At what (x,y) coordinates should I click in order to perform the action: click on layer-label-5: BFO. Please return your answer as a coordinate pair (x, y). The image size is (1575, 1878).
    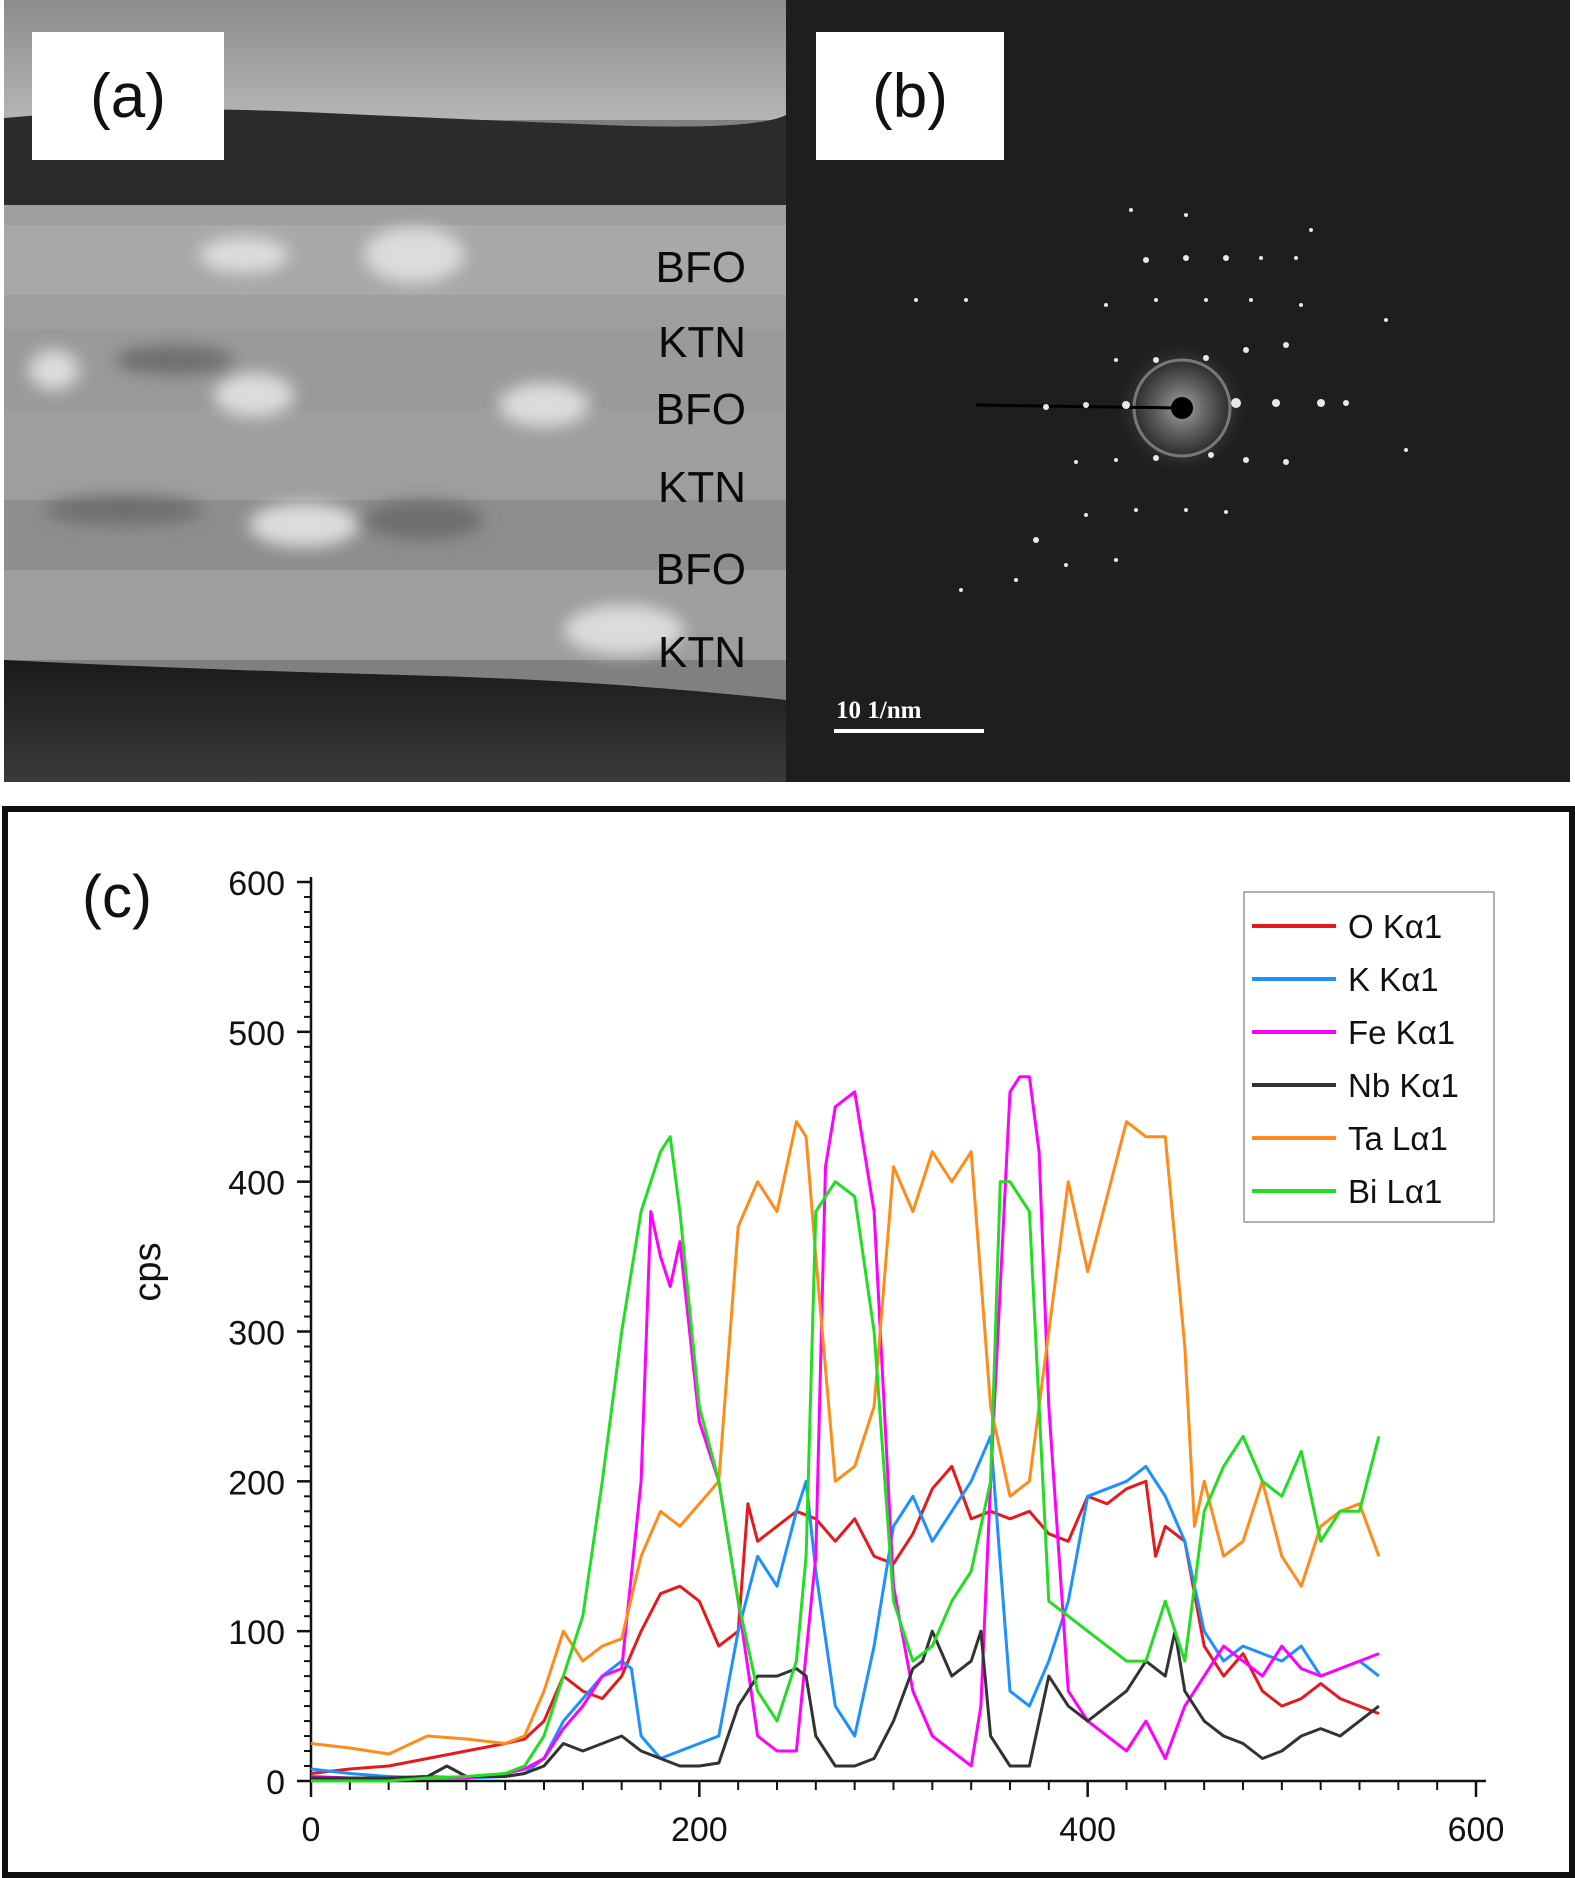
    Looking at the image, I should click on (700, 569).